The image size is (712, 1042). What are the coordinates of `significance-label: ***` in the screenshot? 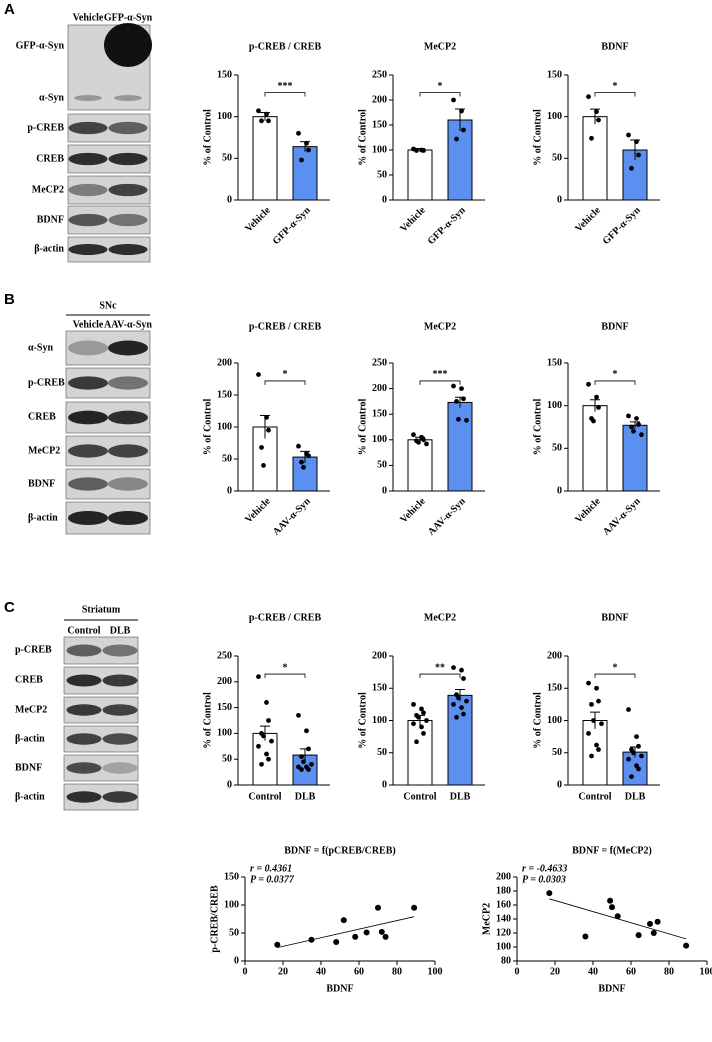 It's located at (440, 374).